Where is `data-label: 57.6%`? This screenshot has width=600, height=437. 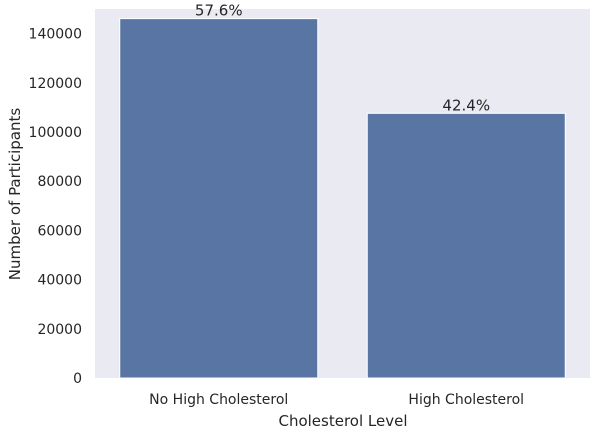
data-label: 57.6% is located at coordinates (219, 11).